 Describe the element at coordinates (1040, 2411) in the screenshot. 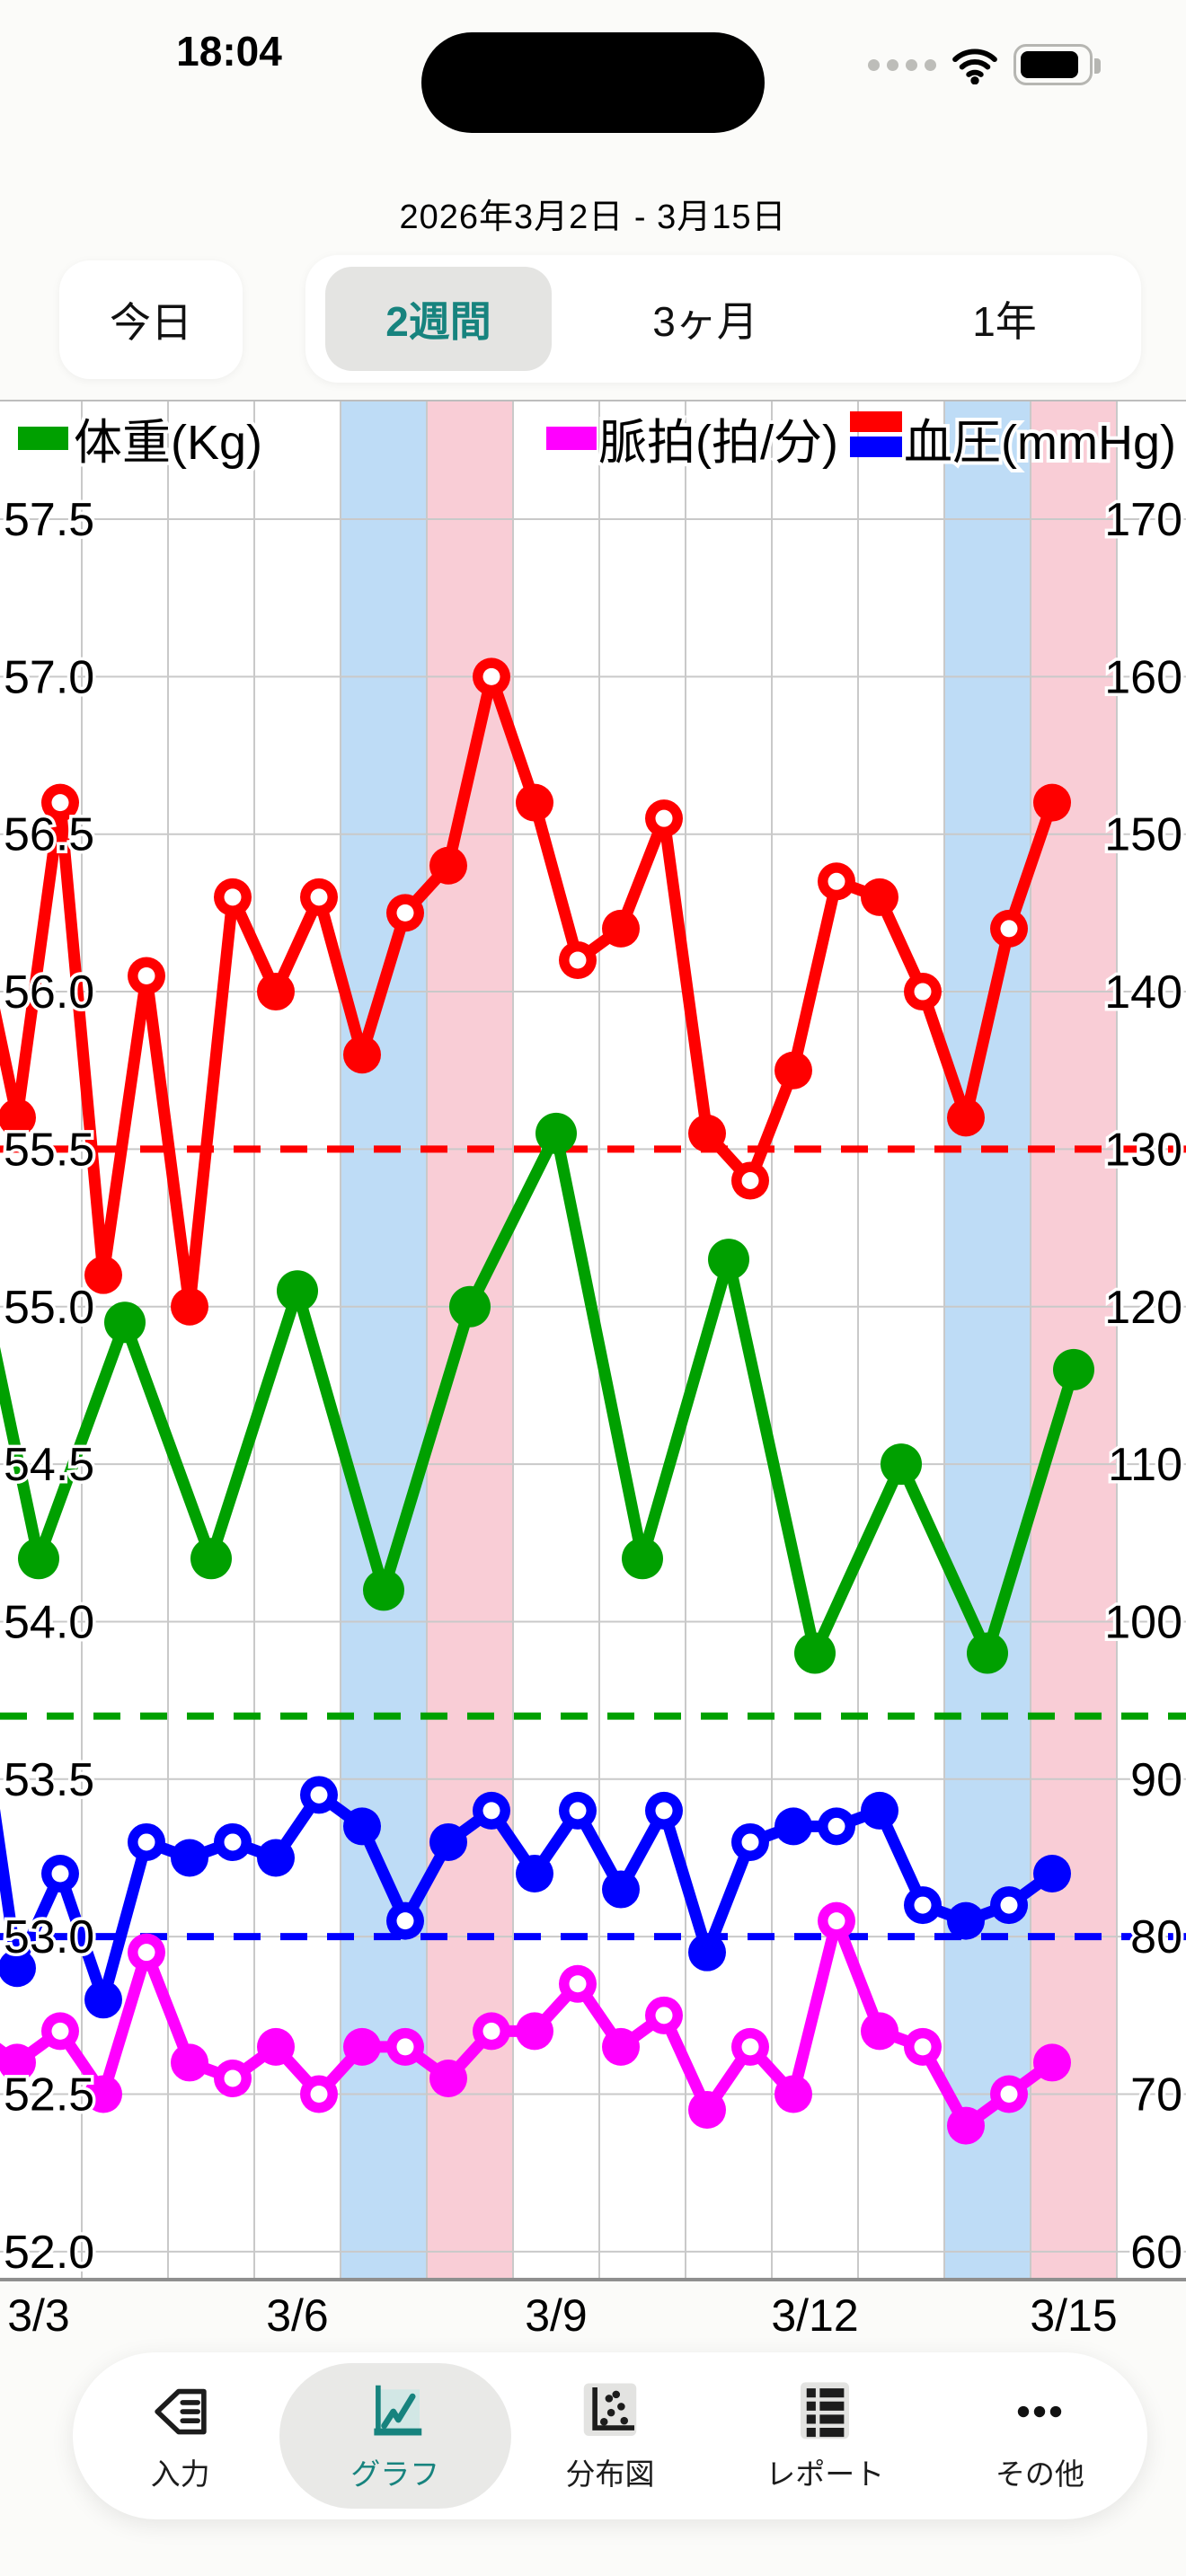

I see `ellipsis-icon` at that location.